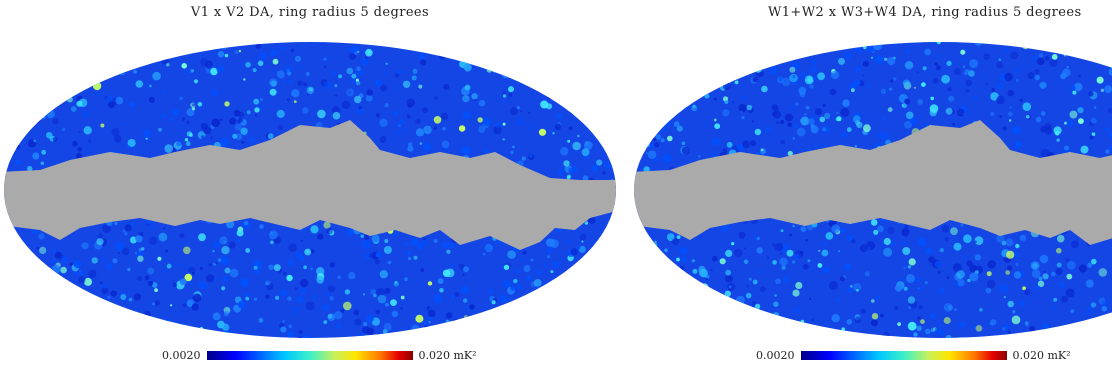 The image size is (1112, 371). Describe the element at coordinates (925, 12) in the screenshot. I see `map-title: W1+W2 x W3+W4 DA, ring radius 5 degrees` at that location.